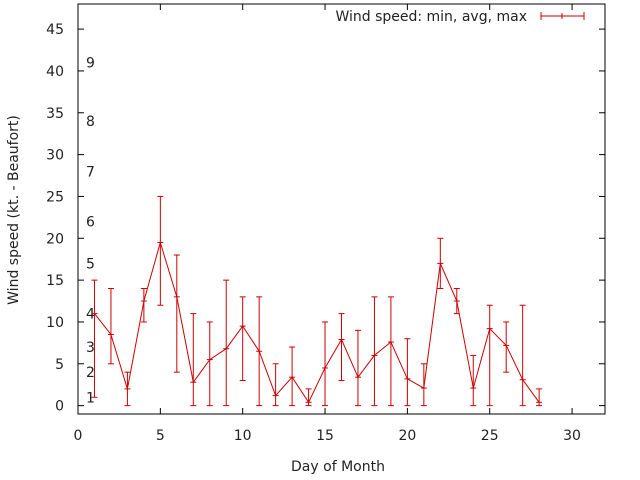 This screenshot has height=480, width=640. Describe the element at coordinates (90, 122) in the screenshot. I see `beaufort-label: 8` at that location.